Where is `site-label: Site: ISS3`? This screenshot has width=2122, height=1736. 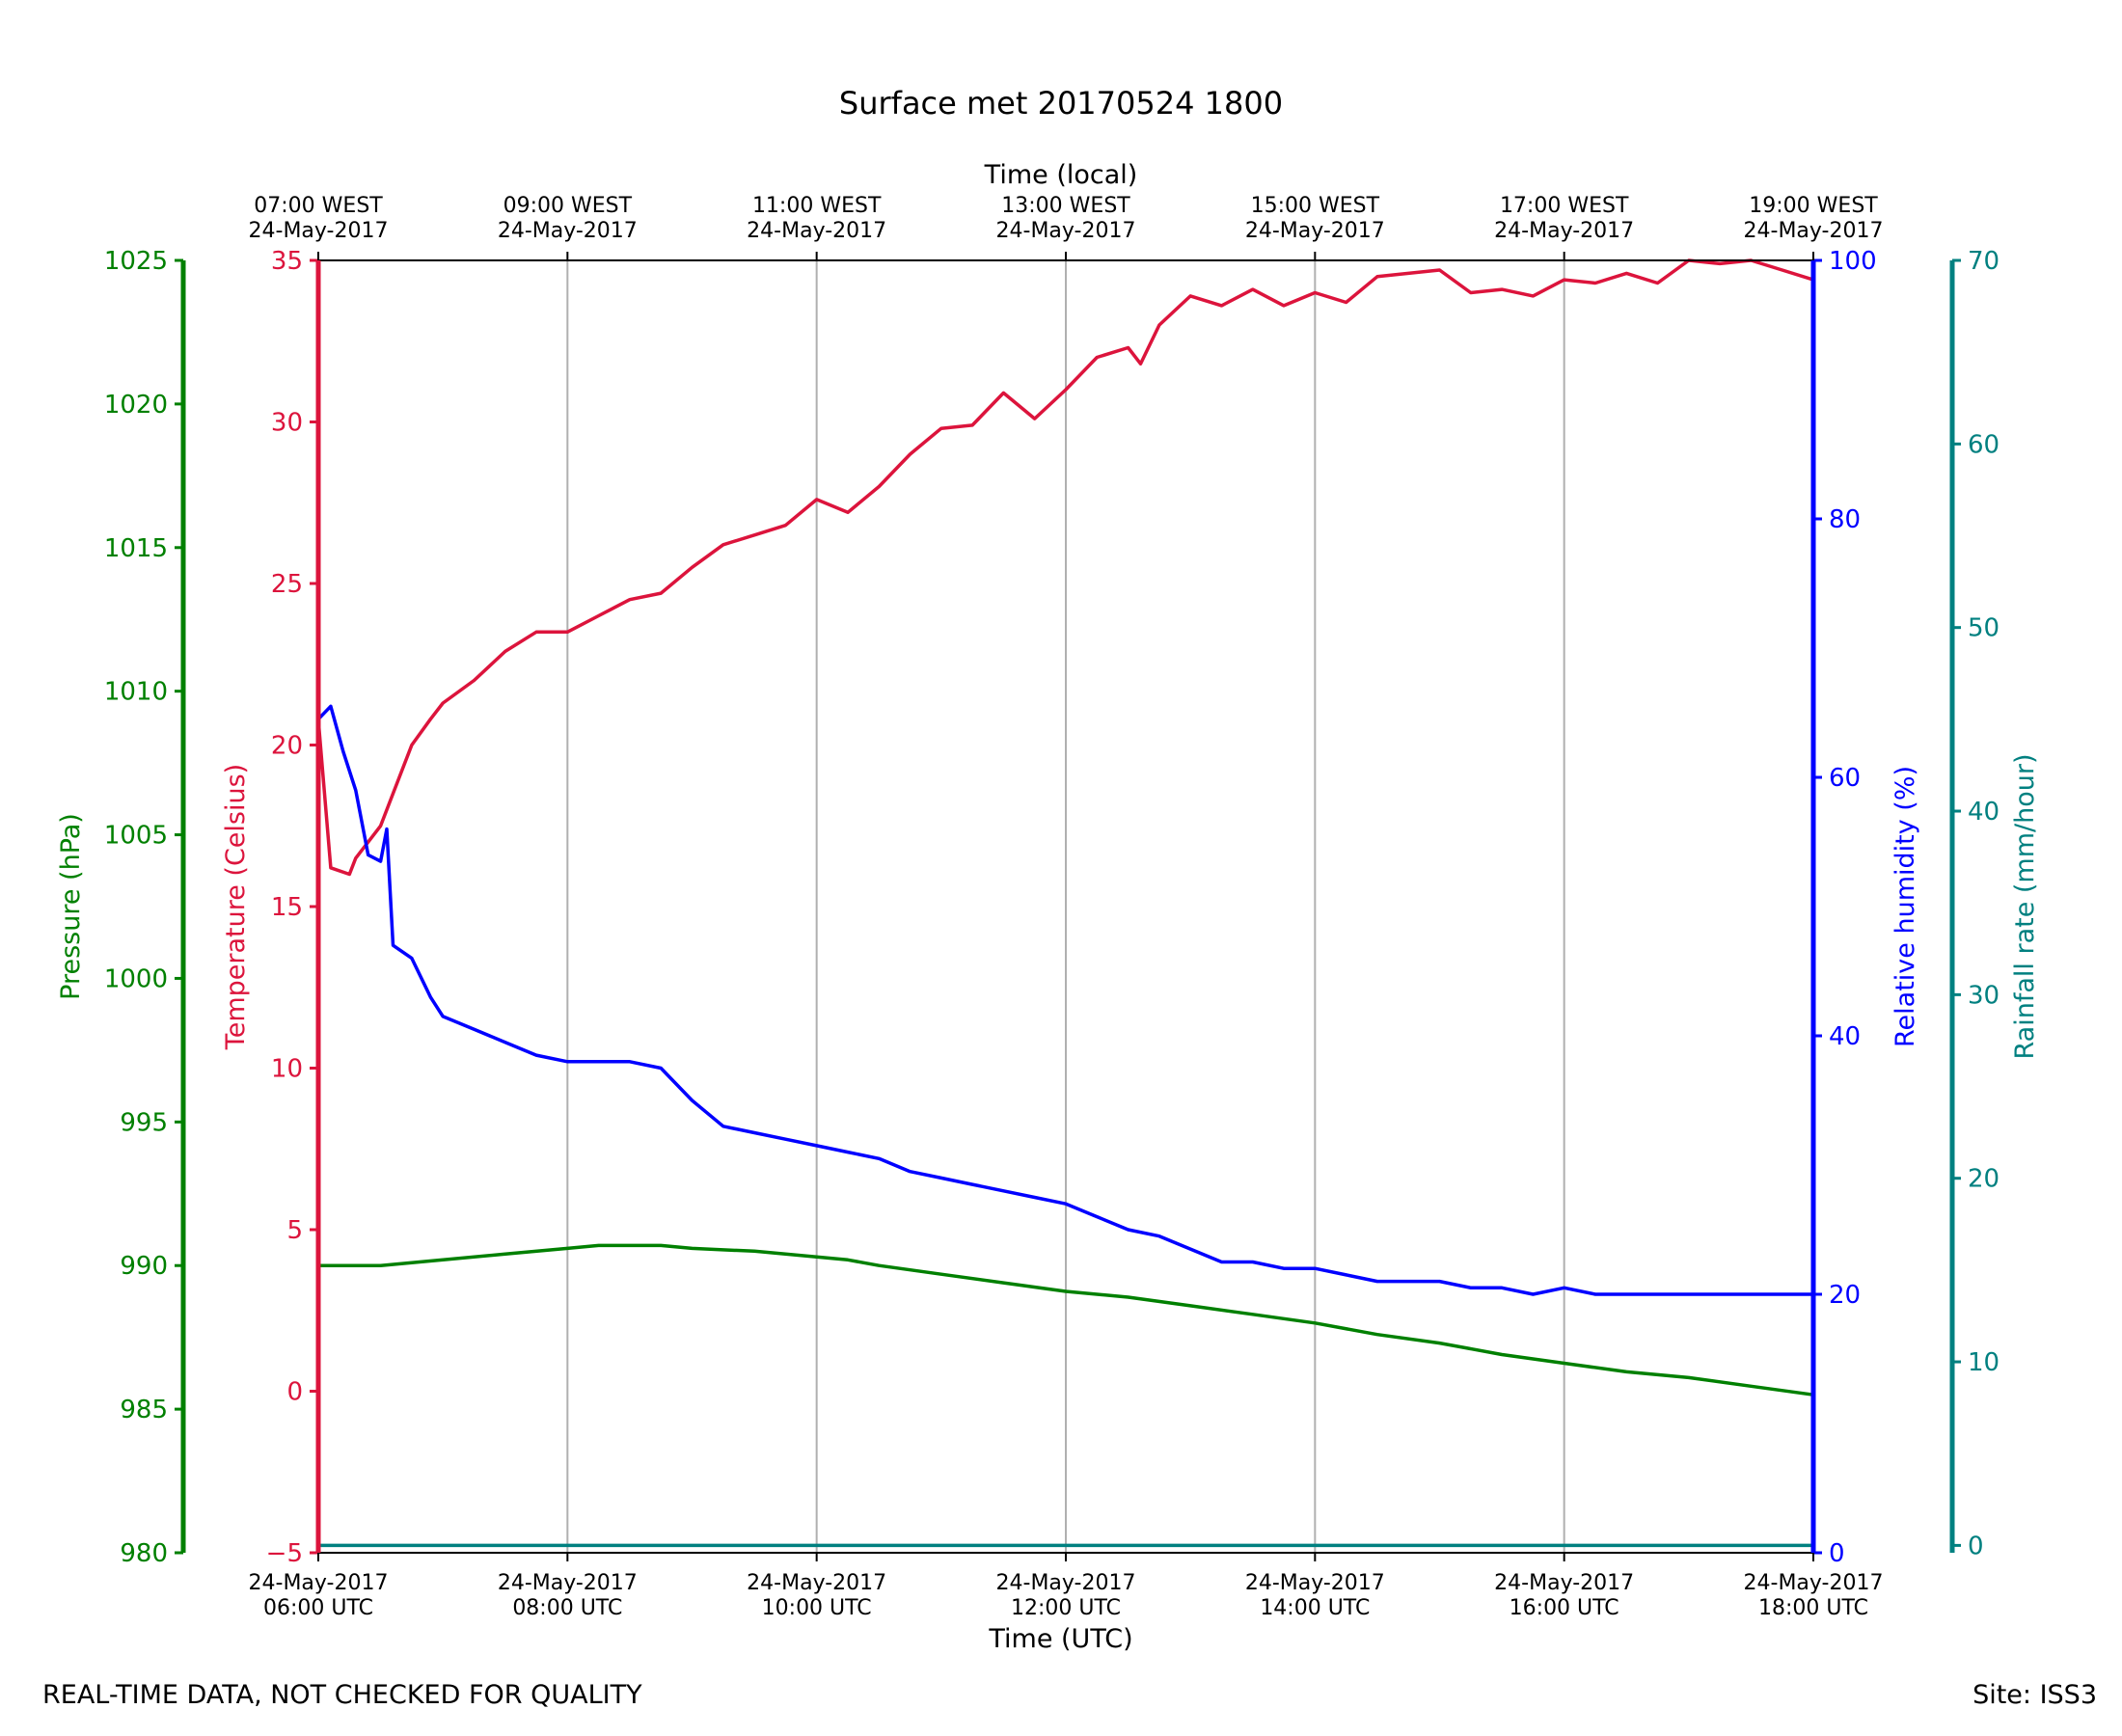
site-label: Site: ISS3 is located at coordinates (2035, 1695).